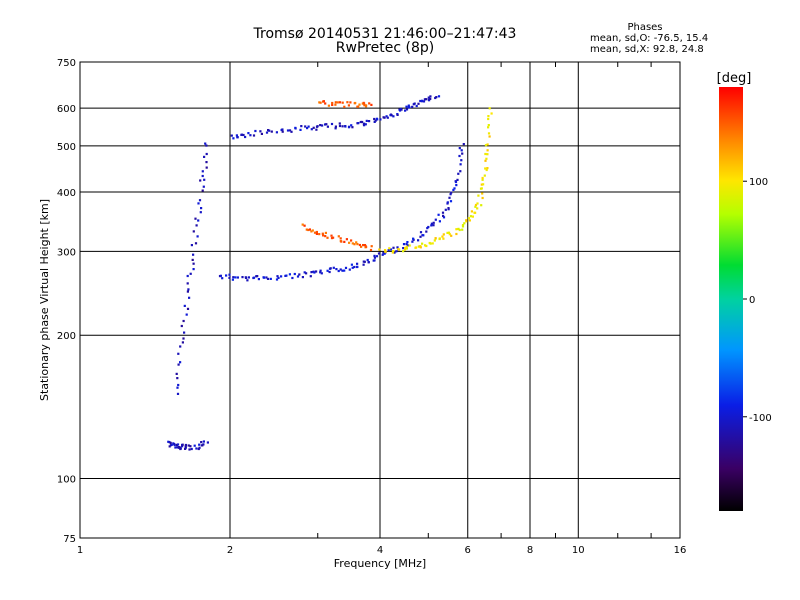 This screenshot has width=800, height=600. I want to click on y-tick-label: 200, so click(66, 336).